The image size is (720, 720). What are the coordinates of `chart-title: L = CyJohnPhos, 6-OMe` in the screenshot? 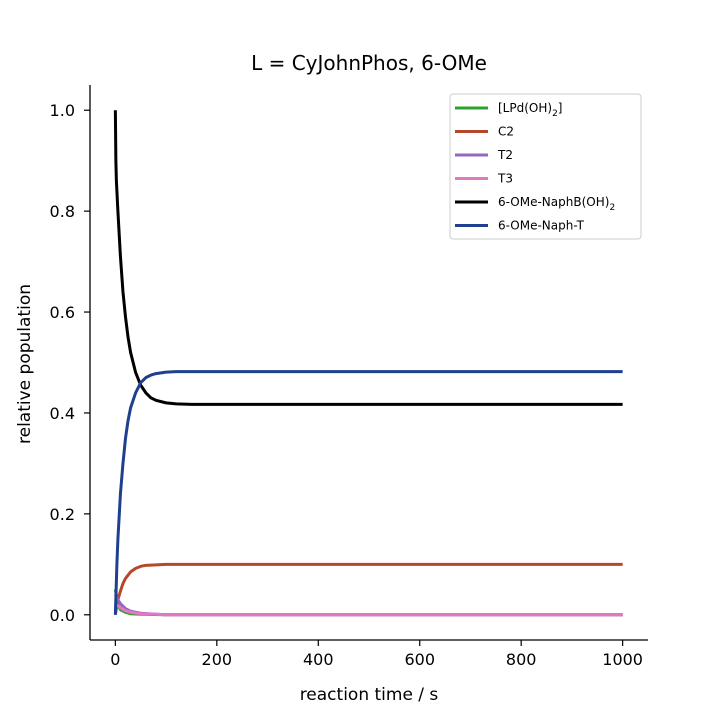 It's located at (369, 63).